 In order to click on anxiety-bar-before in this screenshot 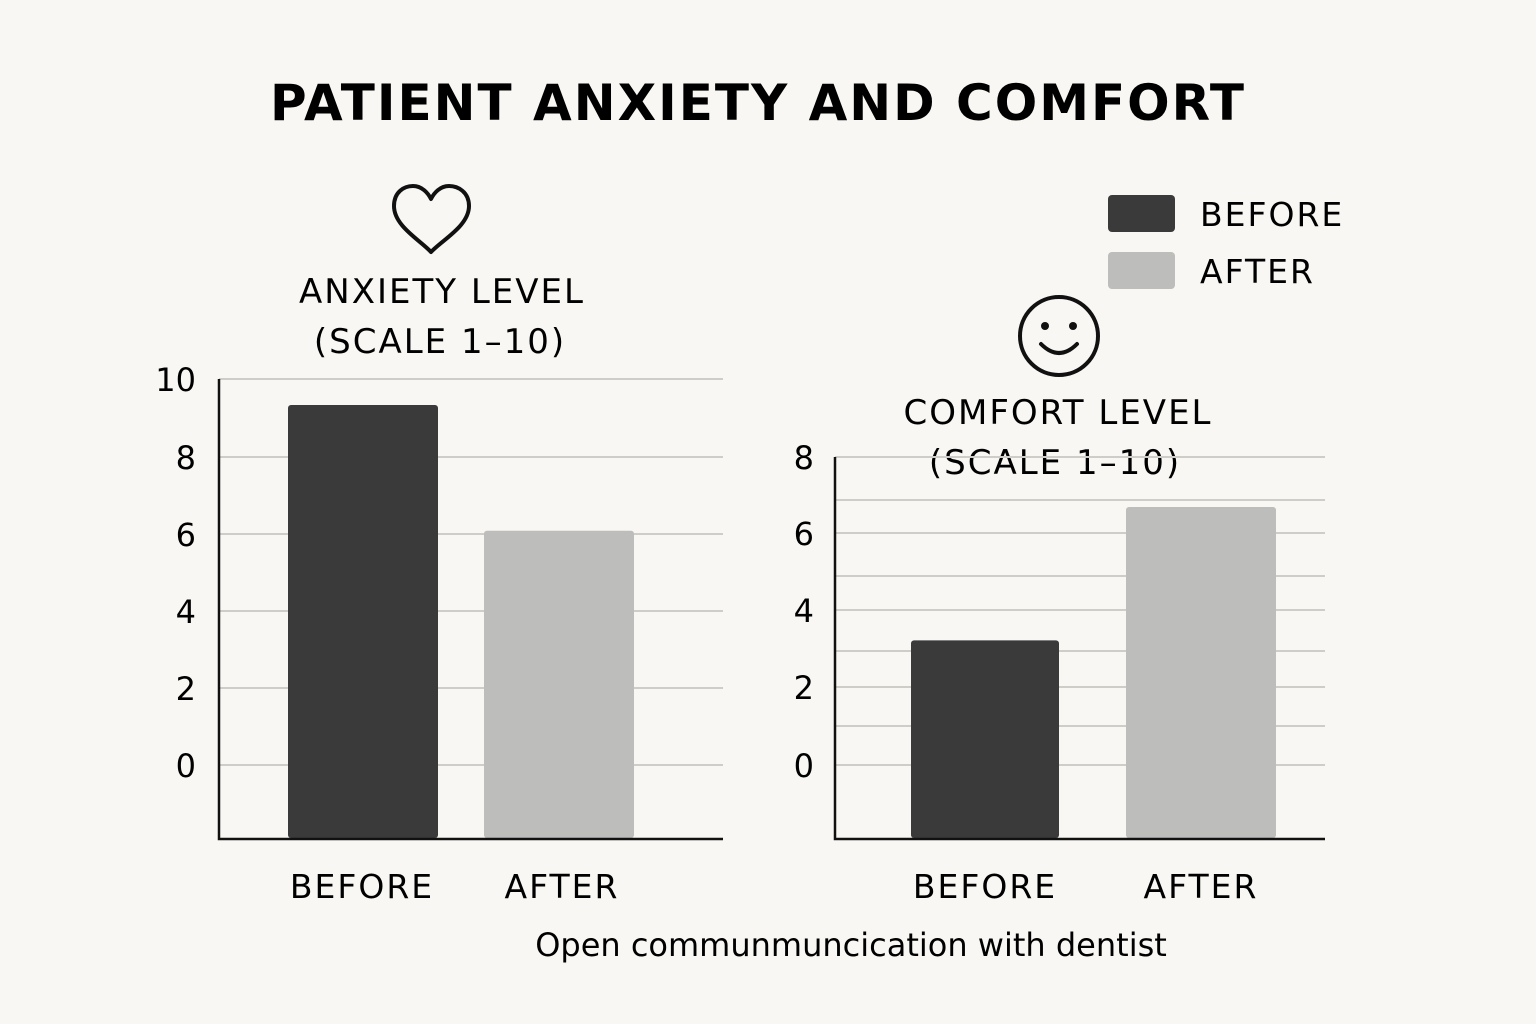, I will do `click(363, 621)`.